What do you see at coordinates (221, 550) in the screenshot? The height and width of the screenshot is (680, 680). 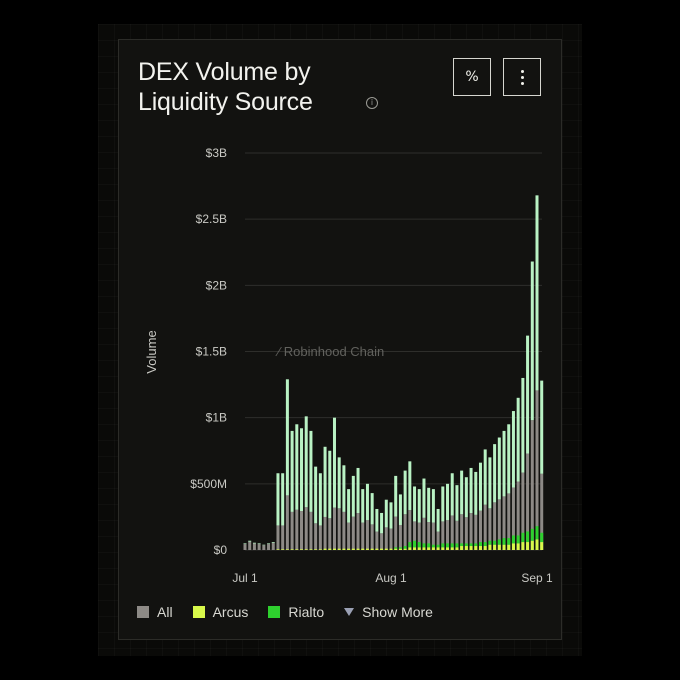 I see `y-tick-label: $0` at bounding box center [221, 550].